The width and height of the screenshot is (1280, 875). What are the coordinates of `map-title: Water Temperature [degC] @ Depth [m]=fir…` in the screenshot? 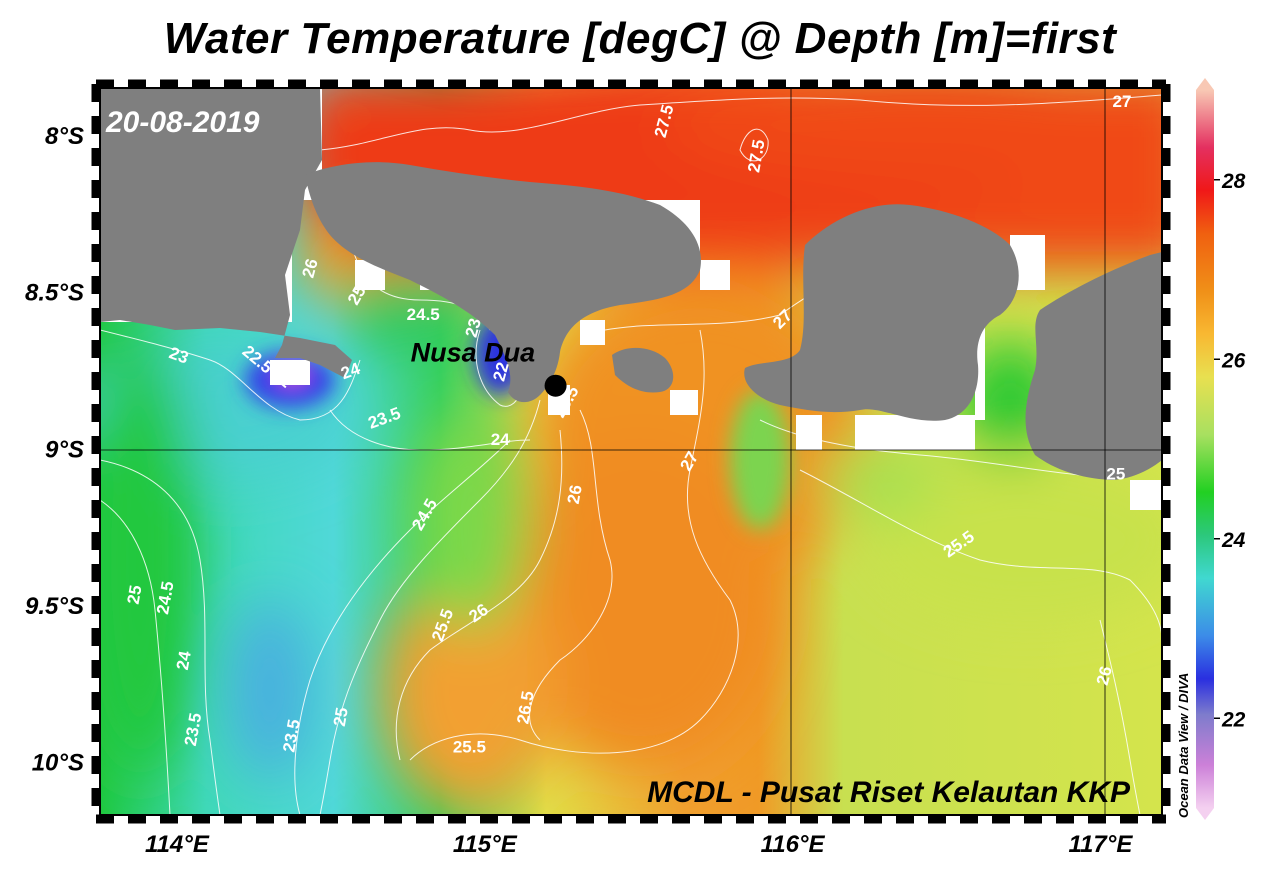 It's located at (640, 38).